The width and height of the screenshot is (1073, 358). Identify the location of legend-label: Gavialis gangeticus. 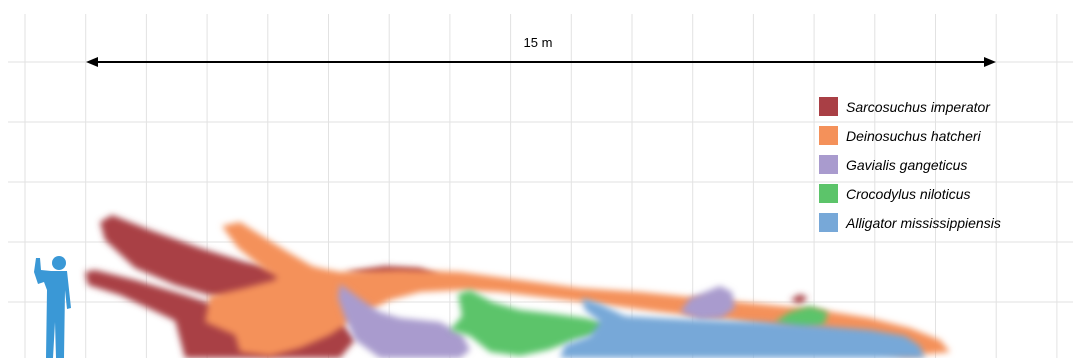
(907, 164).